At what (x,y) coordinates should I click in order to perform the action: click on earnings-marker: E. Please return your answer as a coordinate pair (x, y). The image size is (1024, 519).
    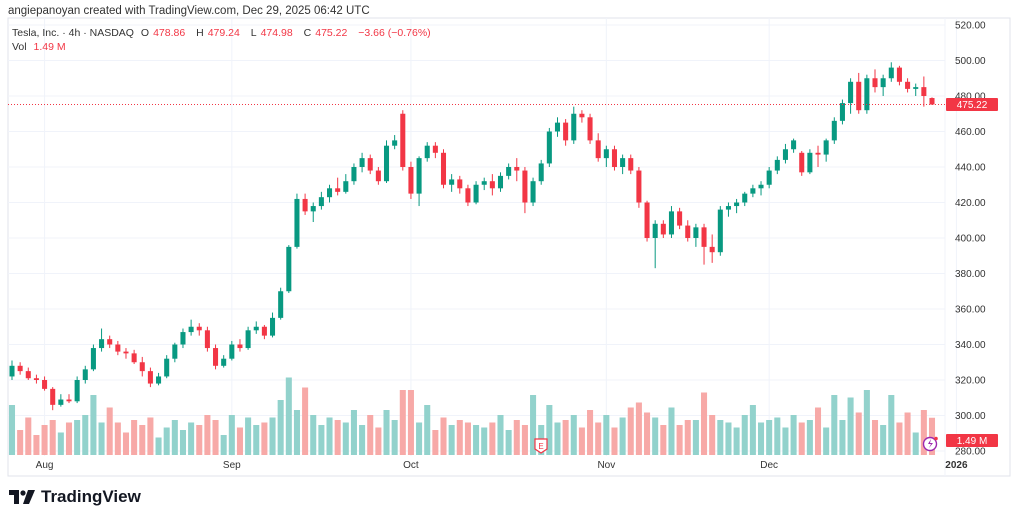
    Looking at the image, I should click on (541, 446).